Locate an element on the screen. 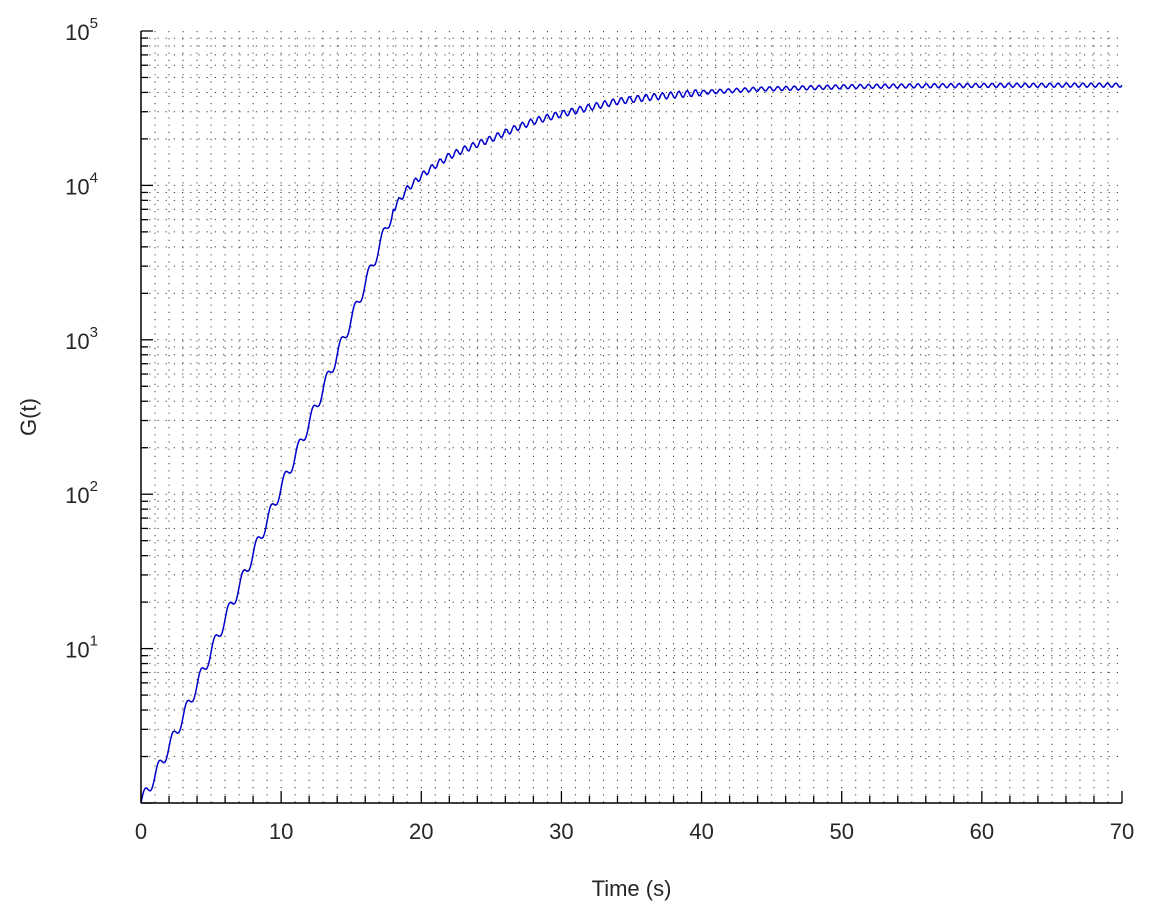 The image size is (1150, 909). y-tick-label: 10² is located at coordinates (81, 493).